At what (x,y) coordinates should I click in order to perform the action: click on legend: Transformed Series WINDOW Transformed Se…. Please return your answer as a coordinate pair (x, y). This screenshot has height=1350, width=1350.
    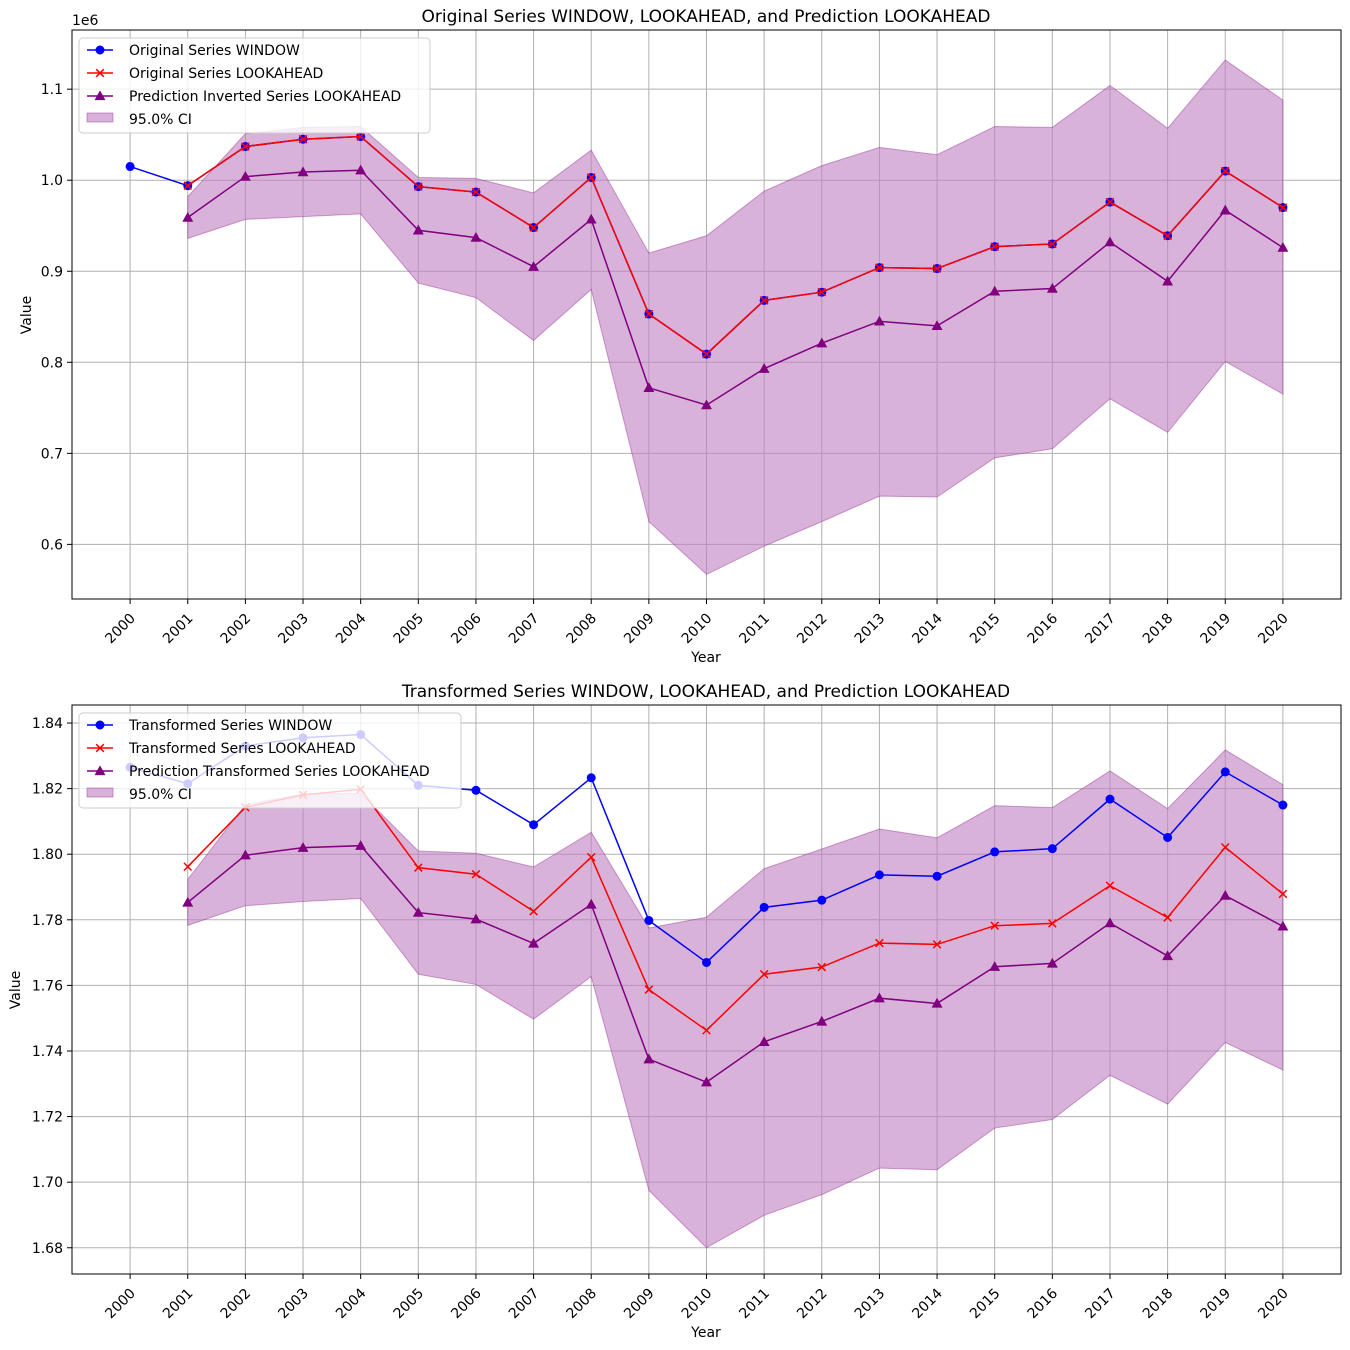
    Looking at the image, I should click on (270, 760).